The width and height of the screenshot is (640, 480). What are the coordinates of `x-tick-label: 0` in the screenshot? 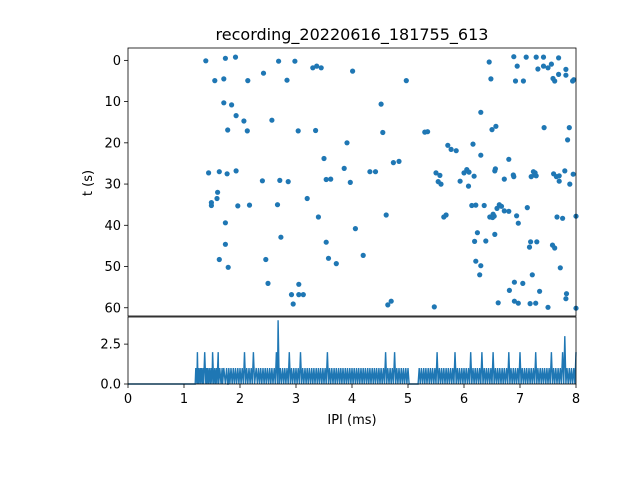 It's located at (128, 399).